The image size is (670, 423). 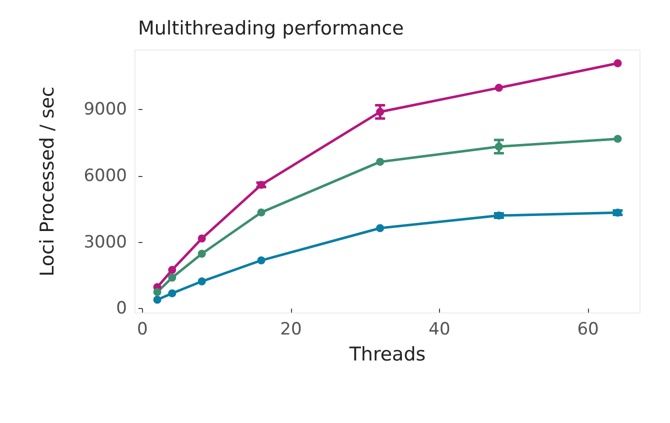 I want to click on y-tick-label: 6000, so click(x=105, y=176).